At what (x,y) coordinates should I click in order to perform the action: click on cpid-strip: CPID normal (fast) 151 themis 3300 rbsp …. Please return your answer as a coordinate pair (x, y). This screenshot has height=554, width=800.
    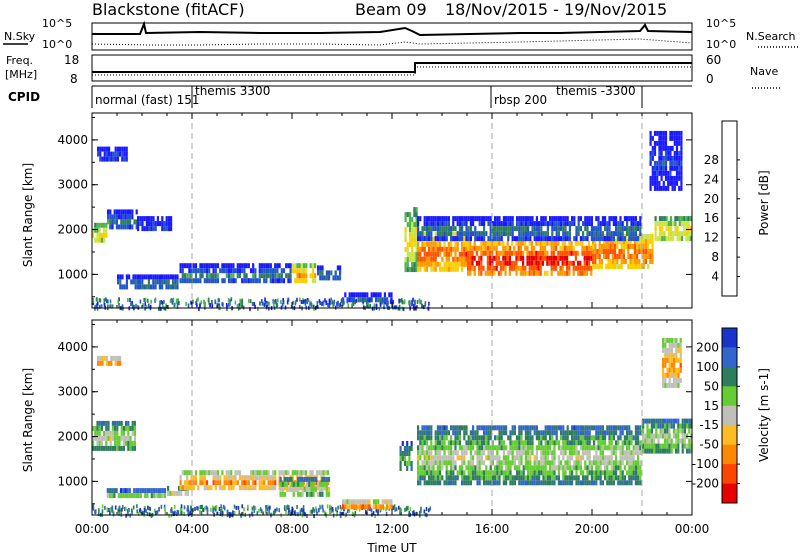
    Looking at the image, I should click on (350, 96).